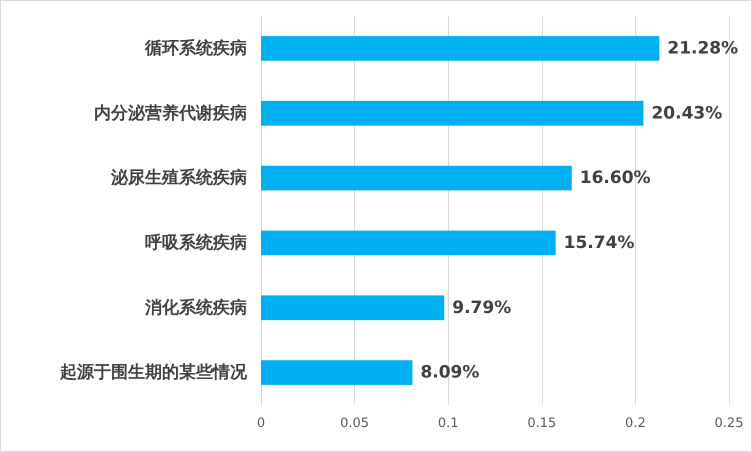 The image size is (752, 452). What do you see at coordinates (178, 178) in the screenshot?
I see `y-tick-label: 泌尿生殖系统疾病` at bounding box center [178, 178].